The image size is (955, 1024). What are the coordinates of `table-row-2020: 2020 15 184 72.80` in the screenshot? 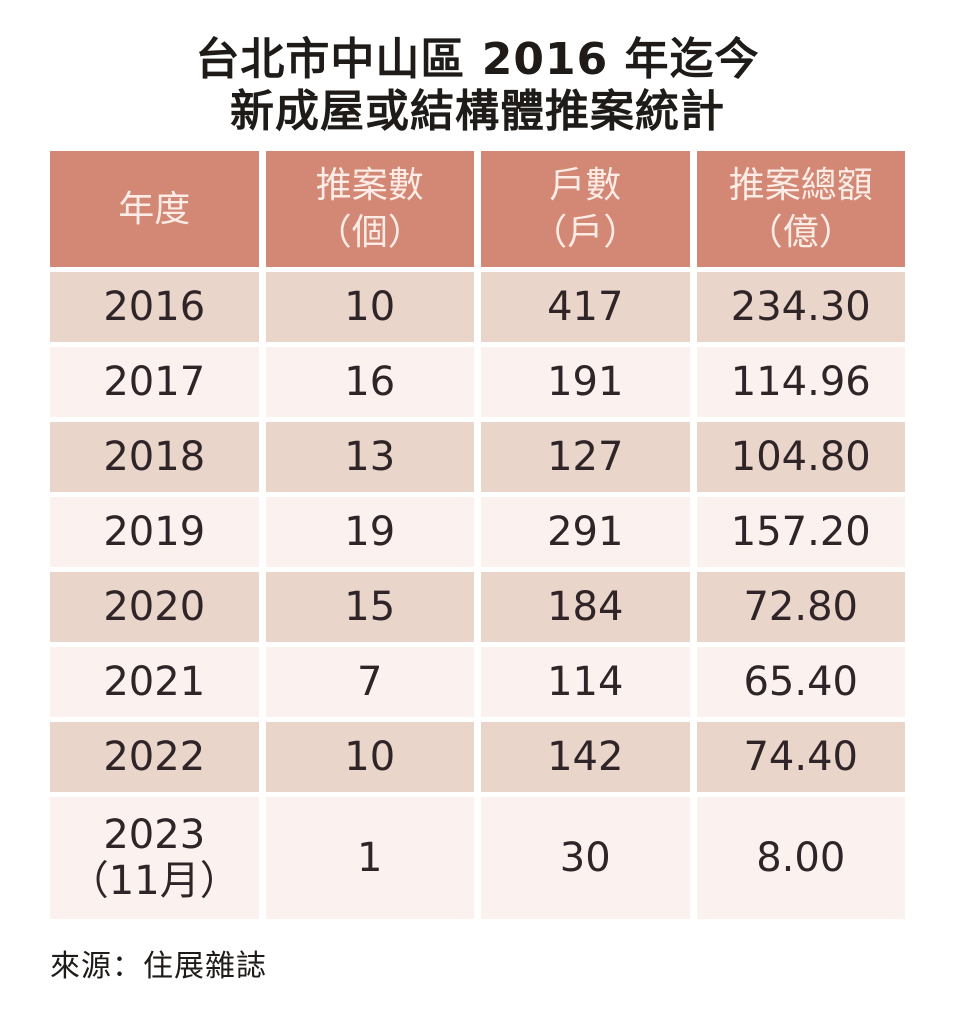 It's located at (477, 607).